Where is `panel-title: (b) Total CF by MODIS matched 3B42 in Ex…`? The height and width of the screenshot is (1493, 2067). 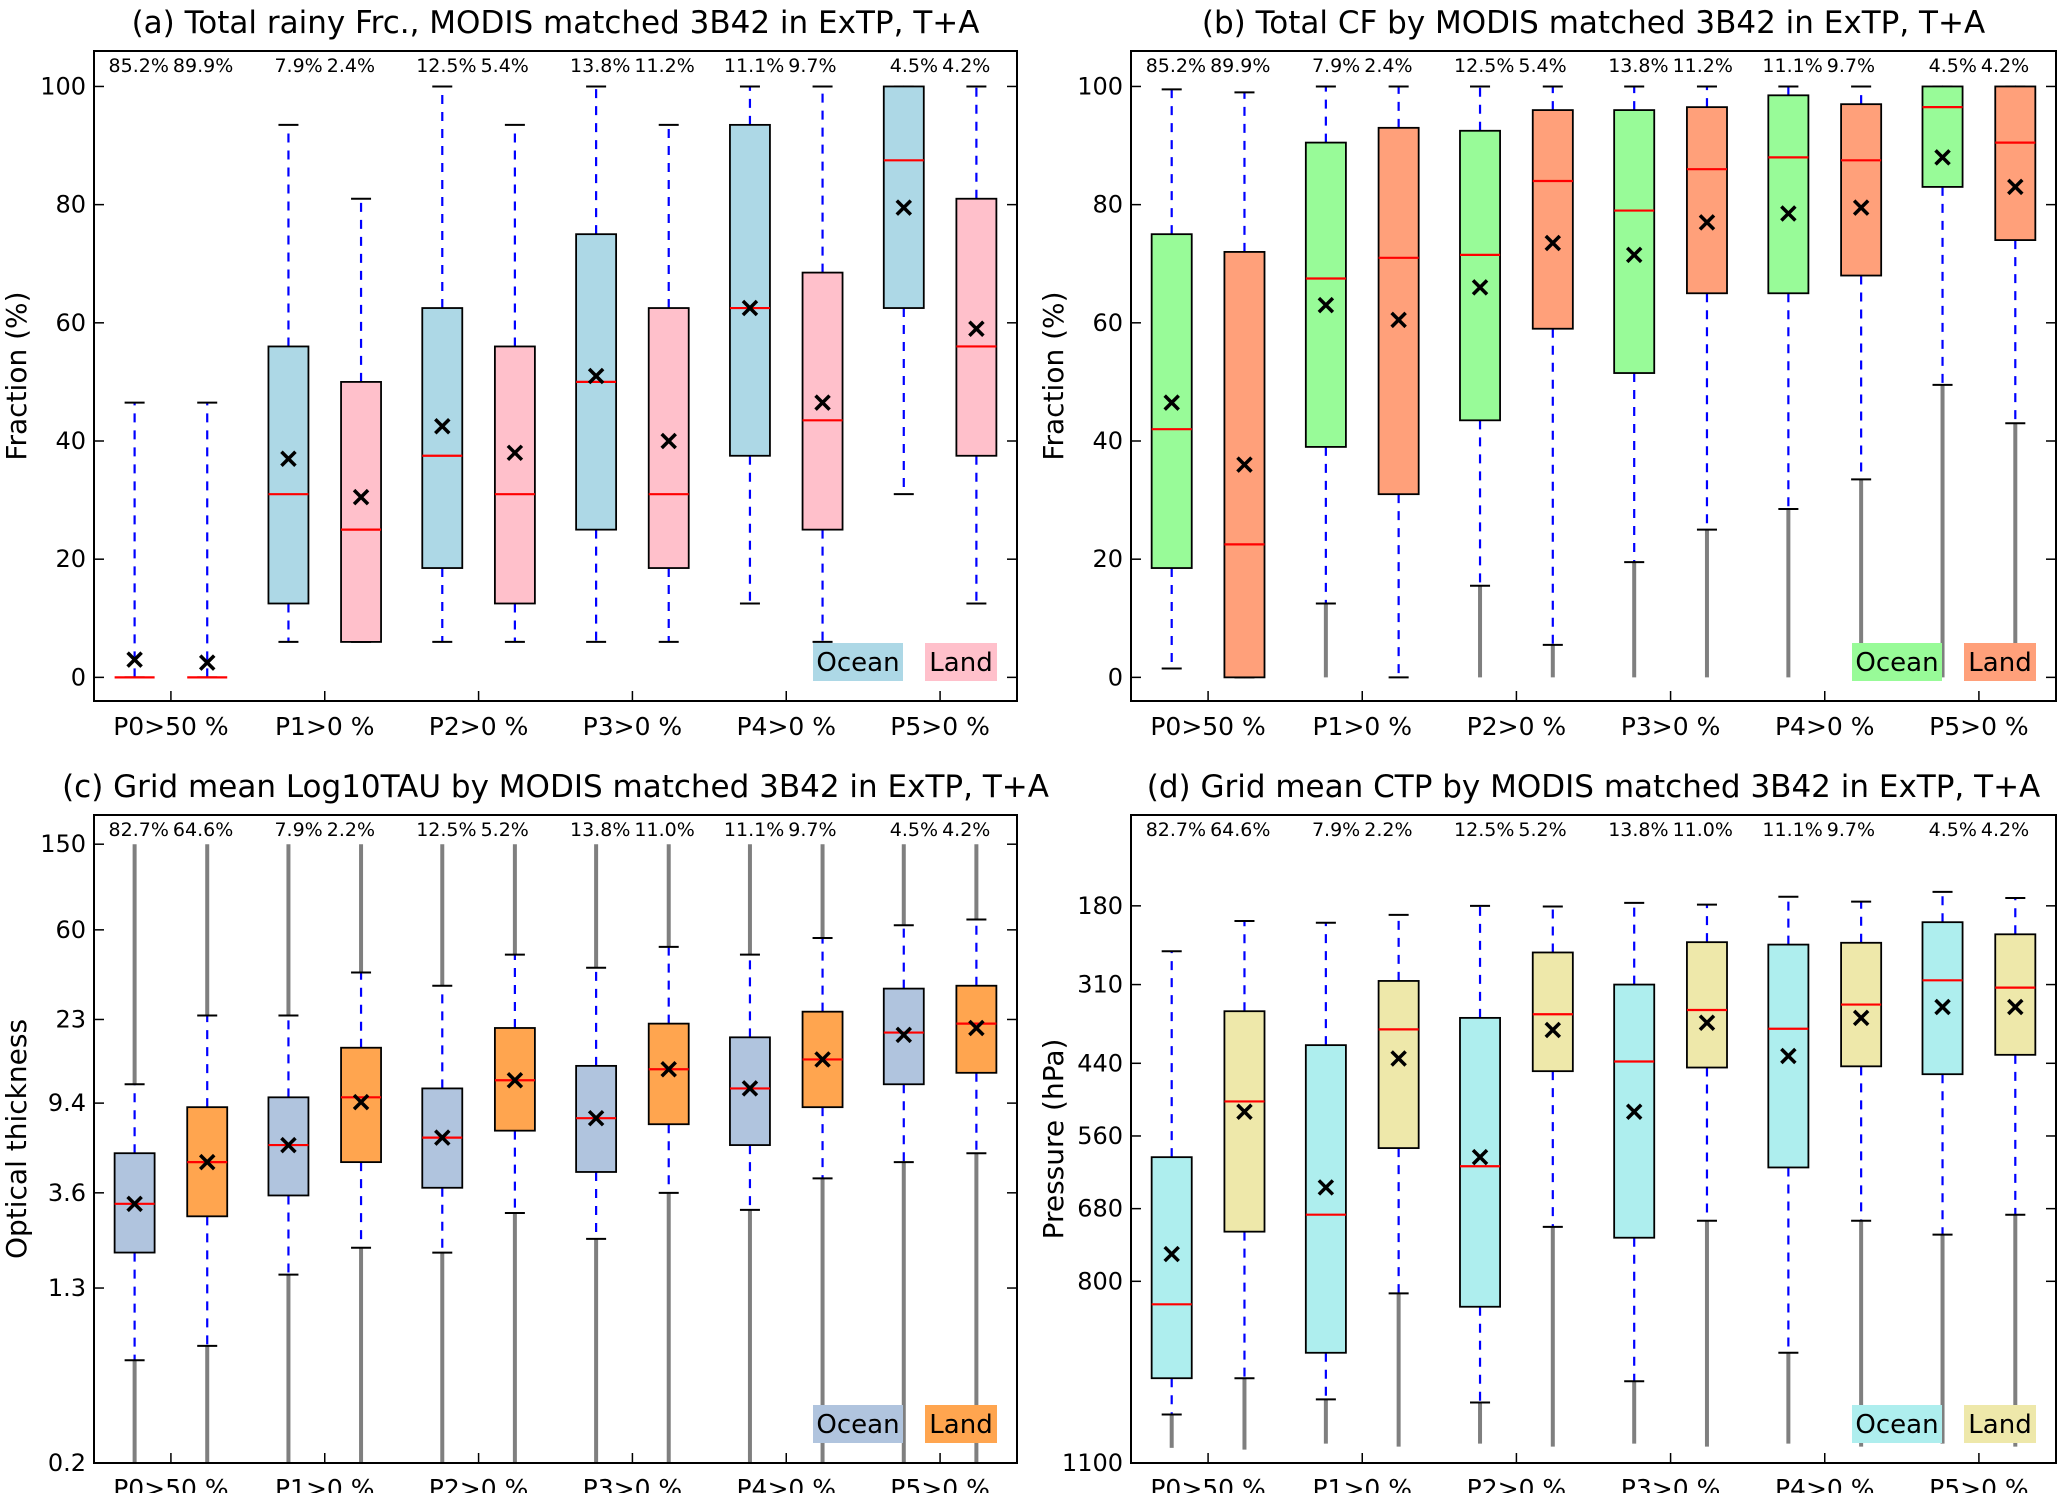
panel-title: (b) Total CF by MODIS matched 3B42 in Ex… is located at coordinates (1593, 23).